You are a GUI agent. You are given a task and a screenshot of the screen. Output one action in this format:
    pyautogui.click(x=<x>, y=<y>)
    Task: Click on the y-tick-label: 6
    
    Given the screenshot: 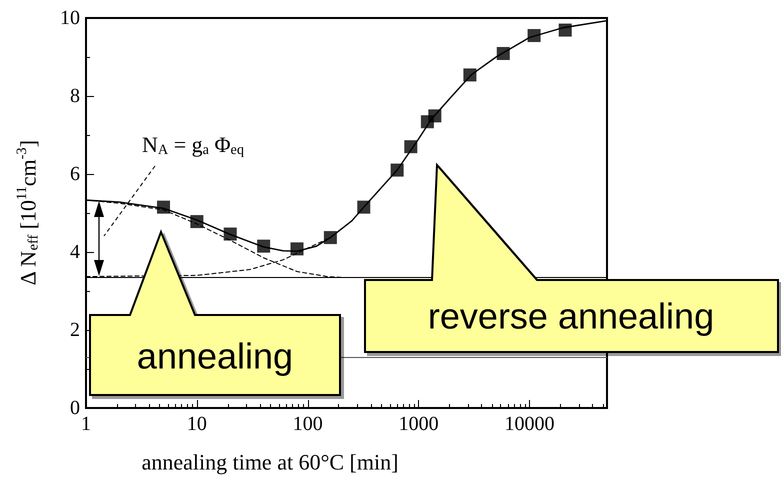 What is the action you would take?
    pyautogui.click(x=75, y=174)
    